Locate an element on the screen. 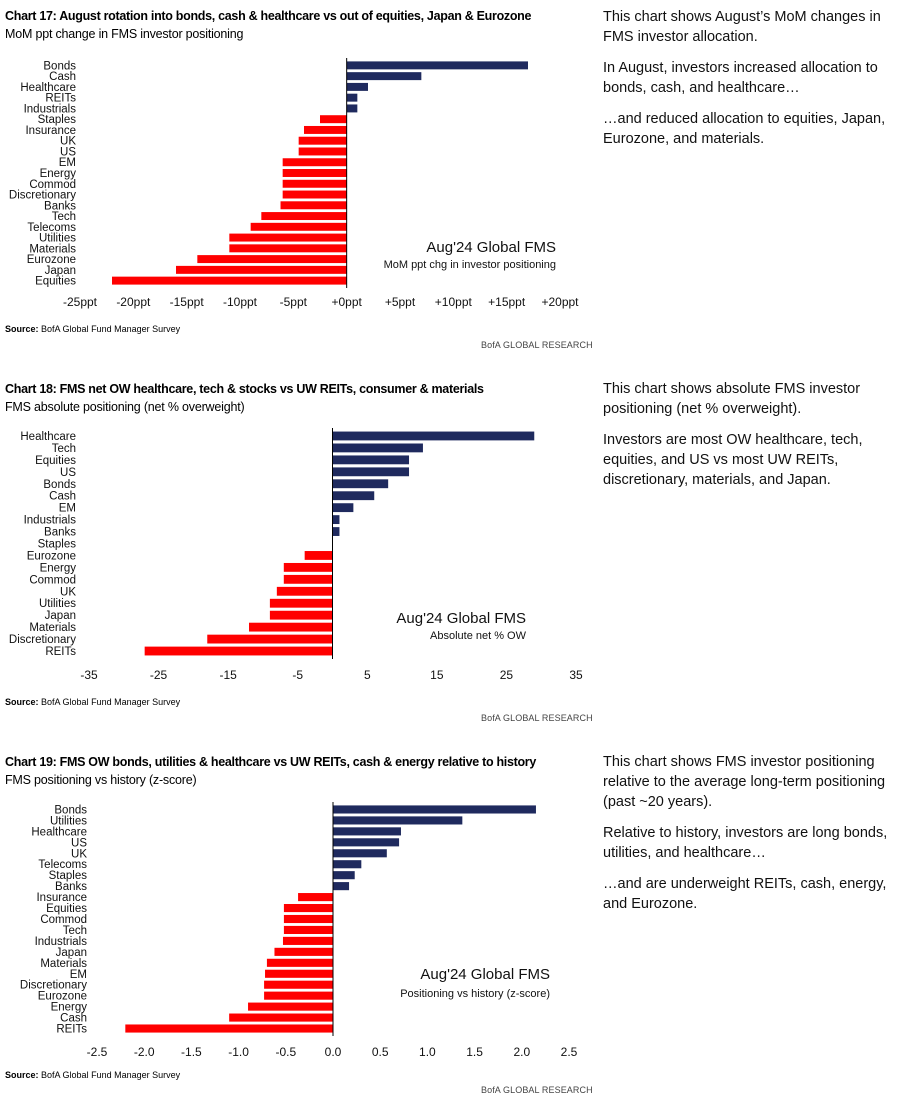  x-tick-label: -20ppt is located at coordinates (133, 302).